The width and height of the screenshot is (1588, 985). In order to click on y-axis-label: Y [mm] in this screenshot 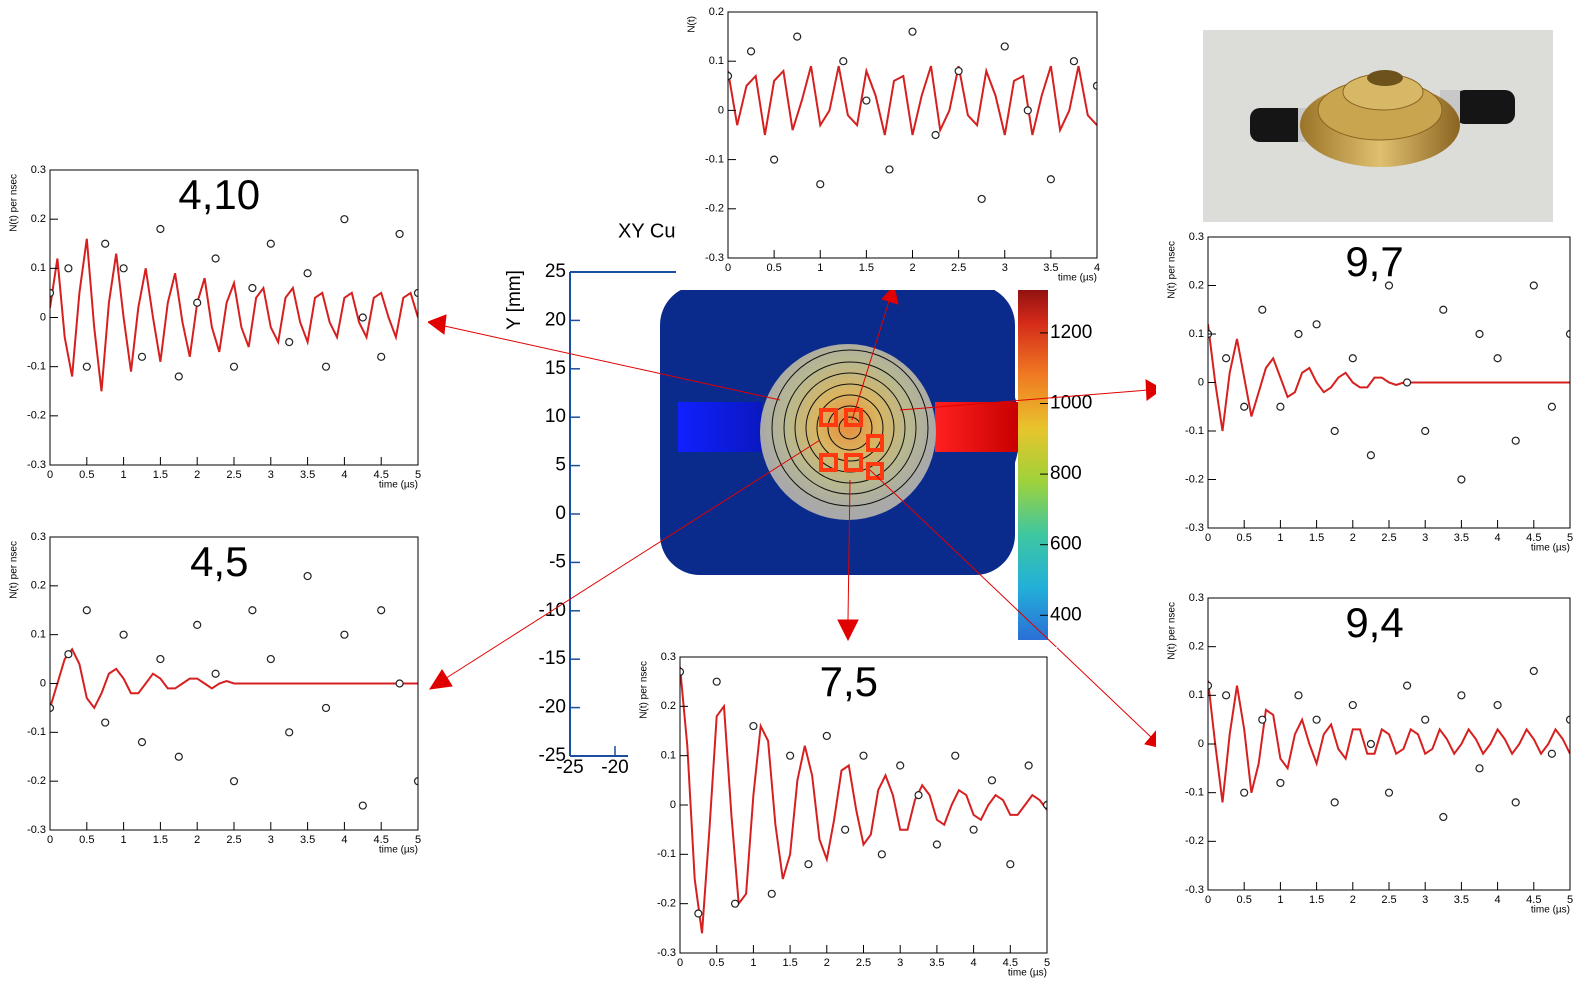, I will do `click(514, 300)`.